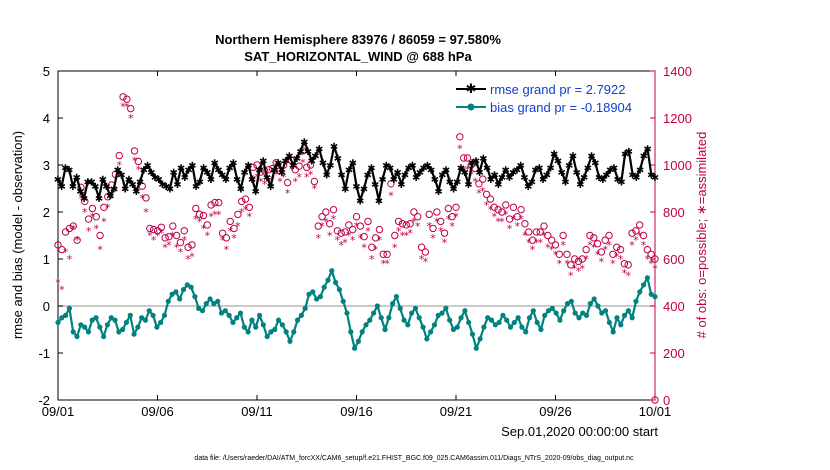  Describe the element at coordinates (17, 235) in the screenshot. I see `y-axis-label: rmse and bias (model - observation)` at that location.